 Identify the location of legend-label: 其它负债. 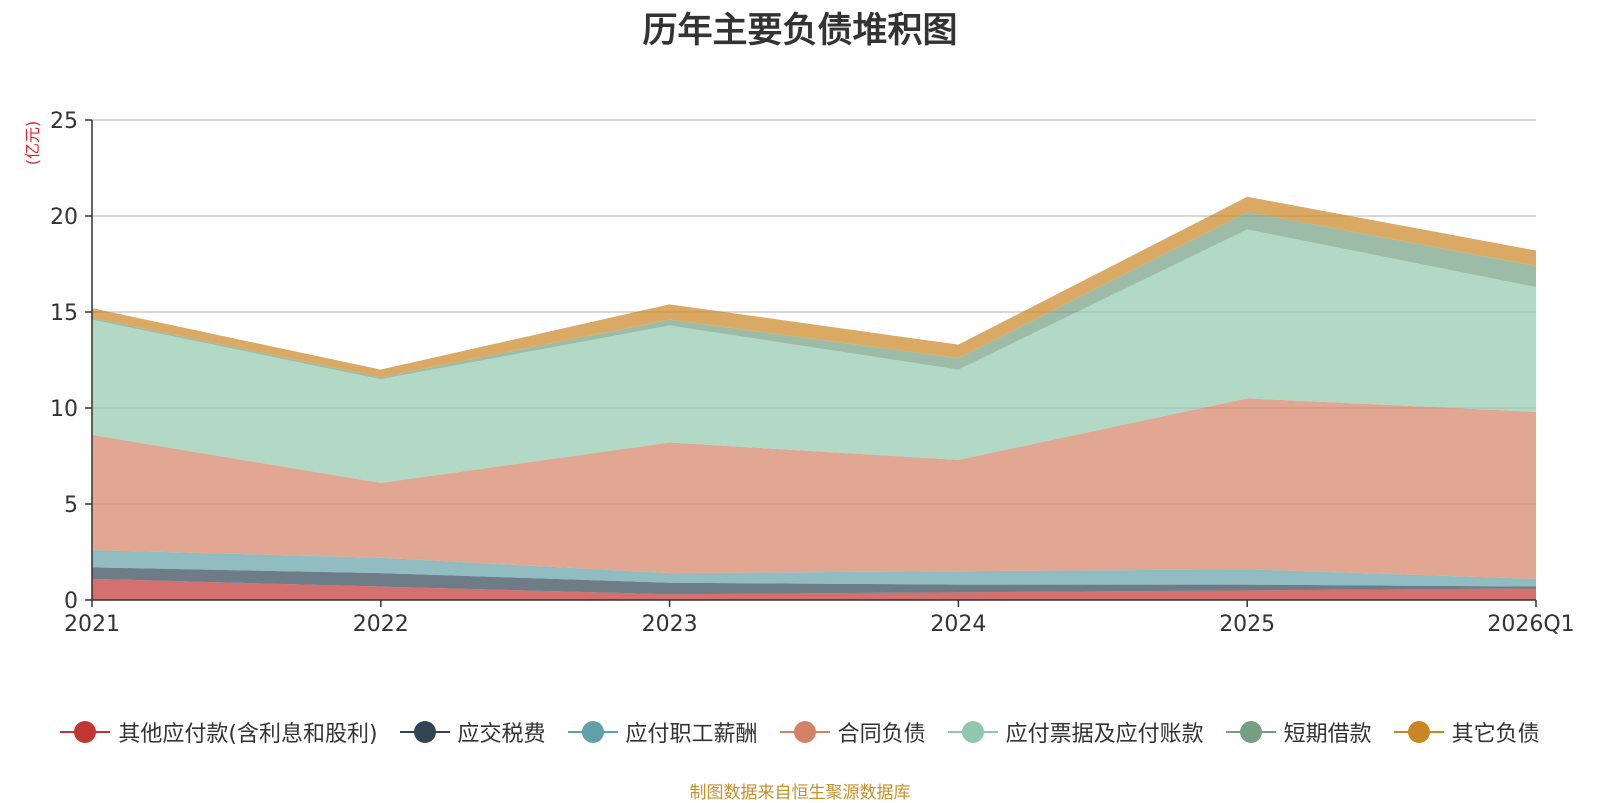
(1495, 734).